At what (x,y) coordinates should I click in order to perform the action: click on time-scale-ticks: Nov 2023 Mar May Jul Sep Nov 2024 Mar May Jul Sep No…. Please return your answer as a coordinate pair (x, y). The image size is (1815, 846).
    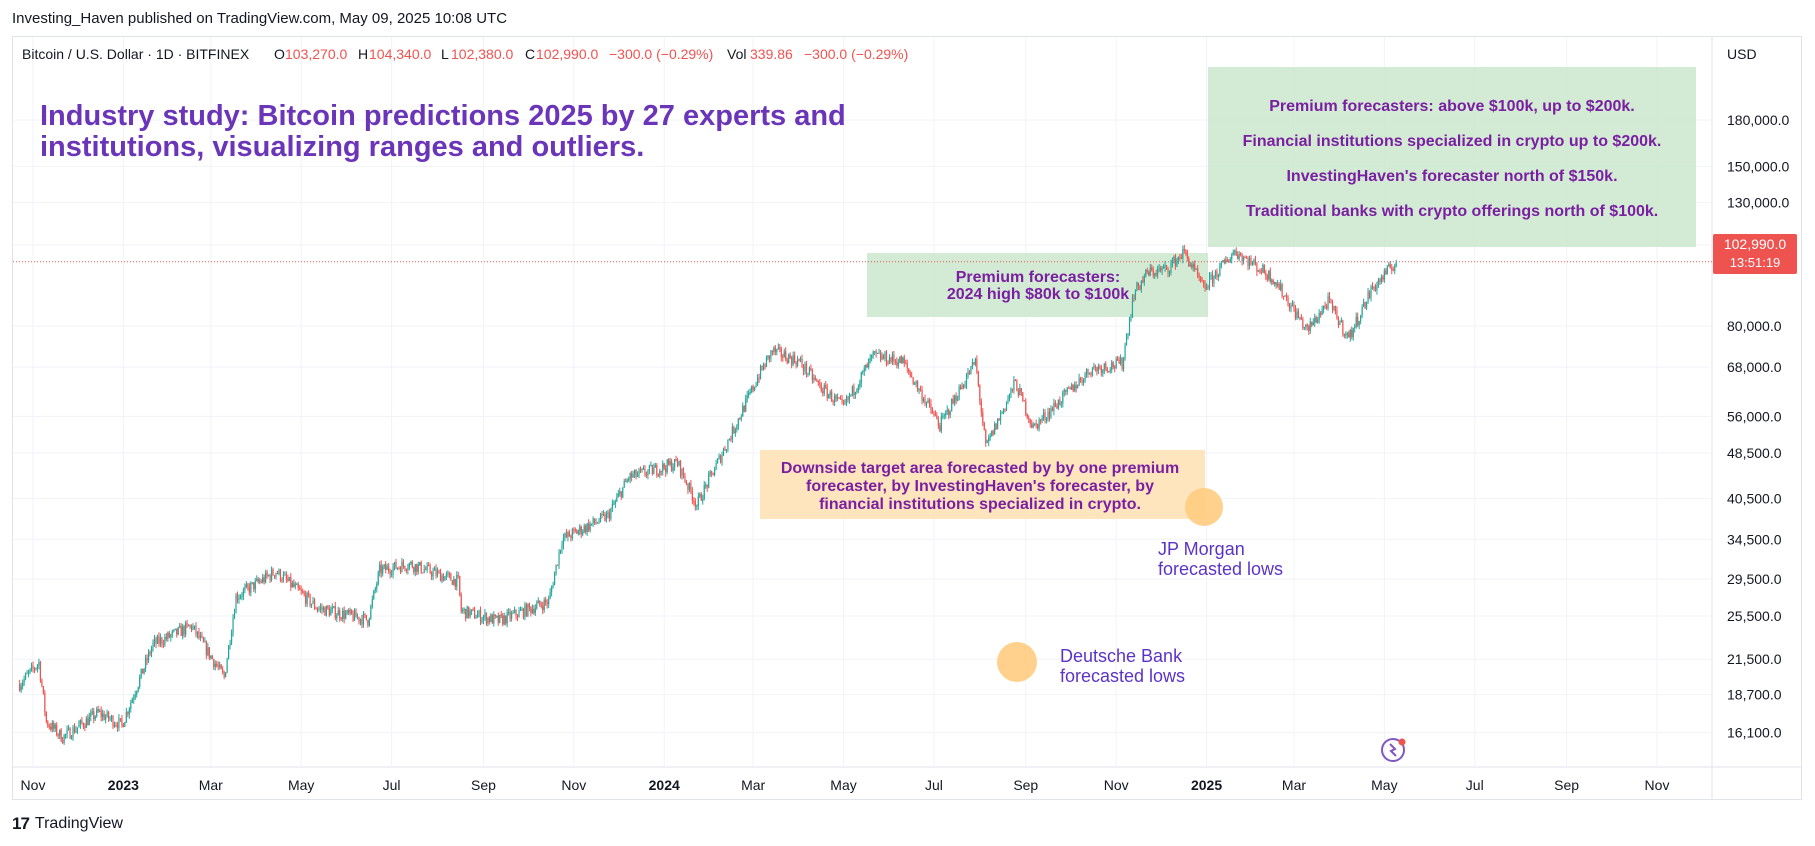
    Looking at the image, I should click on (845, 785).